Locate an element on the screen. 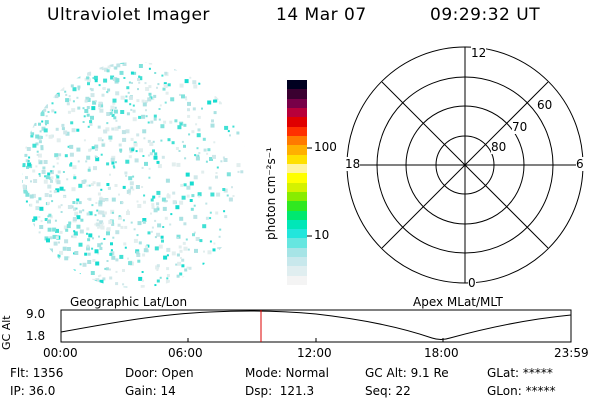  altitude-left-title: Geographic Lat/Lon is located at coordinates (129, 302).